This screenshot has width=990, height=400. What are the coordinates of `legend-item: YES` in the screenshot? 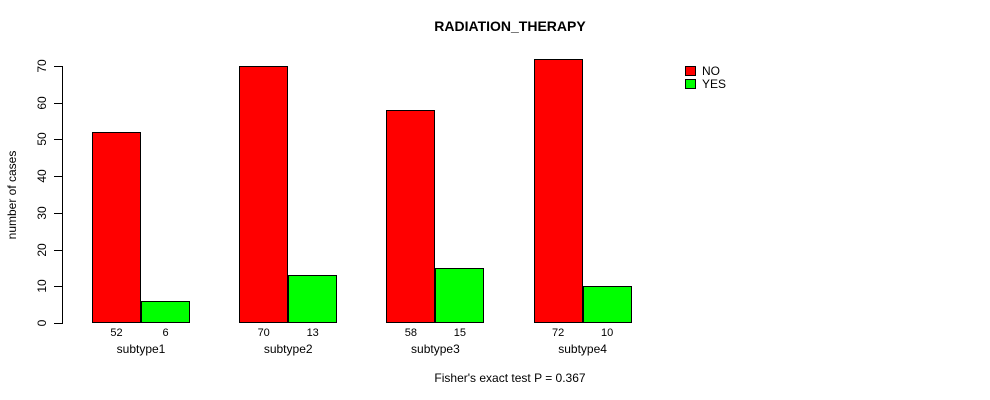 It's located at (706, 83).